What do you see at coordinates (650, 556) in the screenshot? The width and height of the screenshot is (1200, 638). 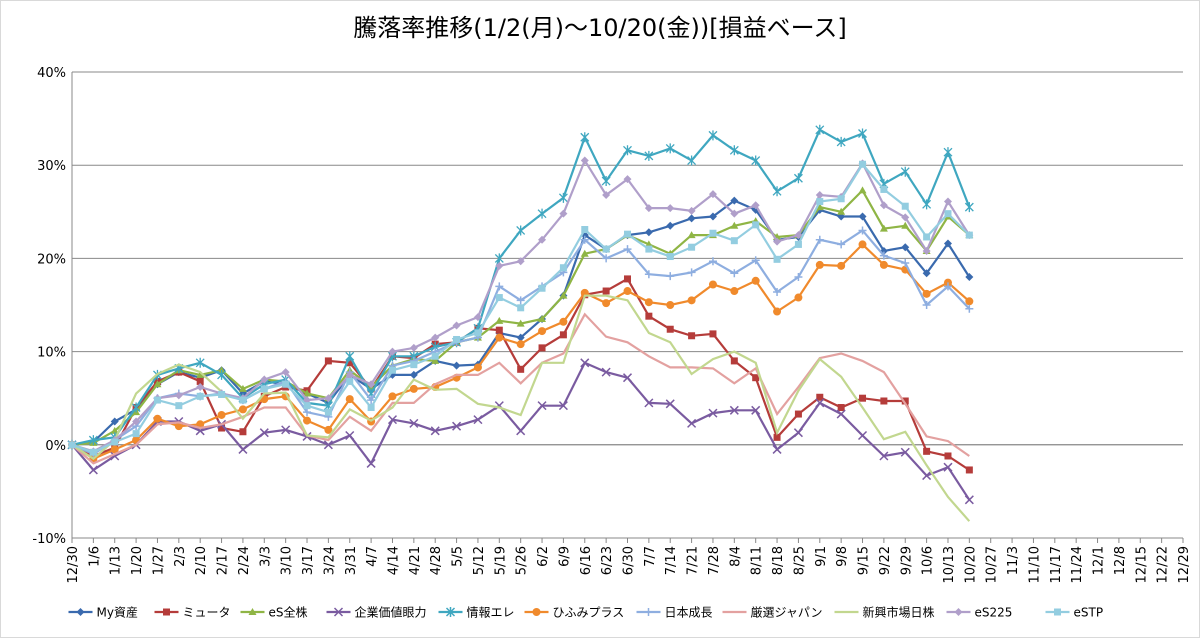 I see `x-tick-label: 7/7` at bounding box center [650, 556].